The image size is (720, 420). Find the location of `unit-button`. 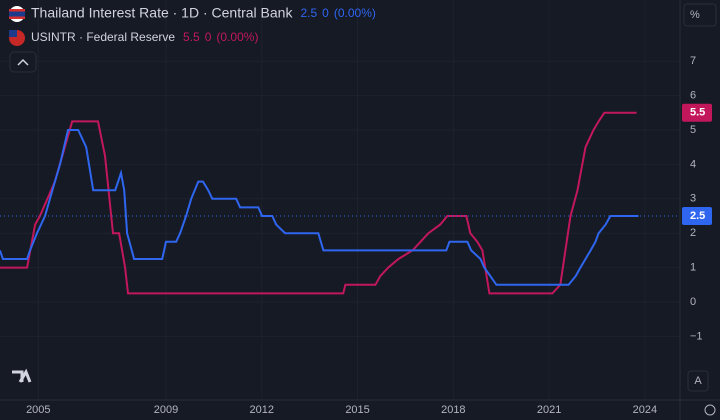

unit-button is located at coordinates (700, 15).